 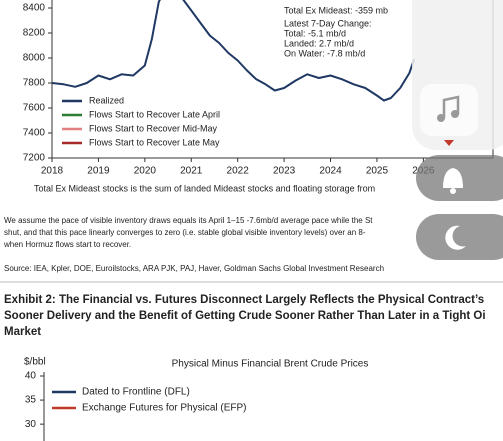 I want to click on y-tick-label: 40, so click(x=31, y=376).